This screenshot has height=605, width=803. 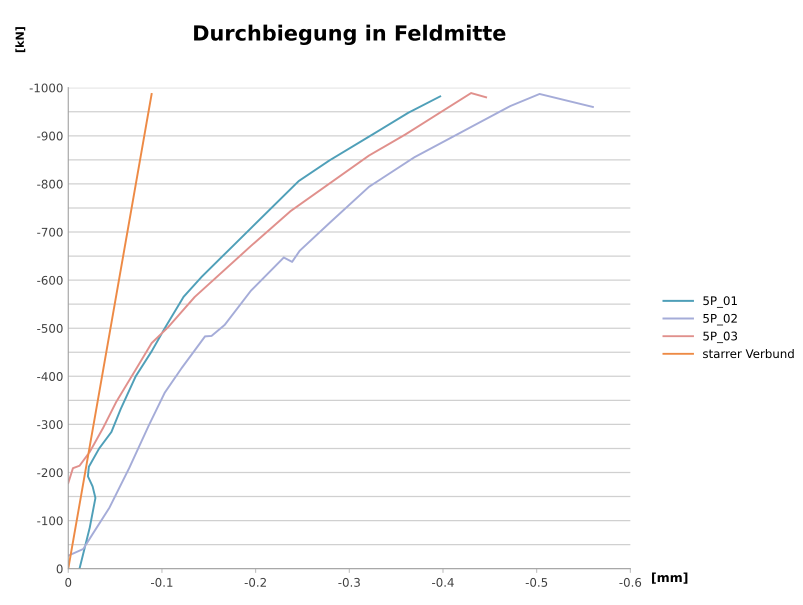 What do you see at coordinates (68, 582) in the screenshot?
I see `x-tick-label: 0` at bounding box center [68, 582].